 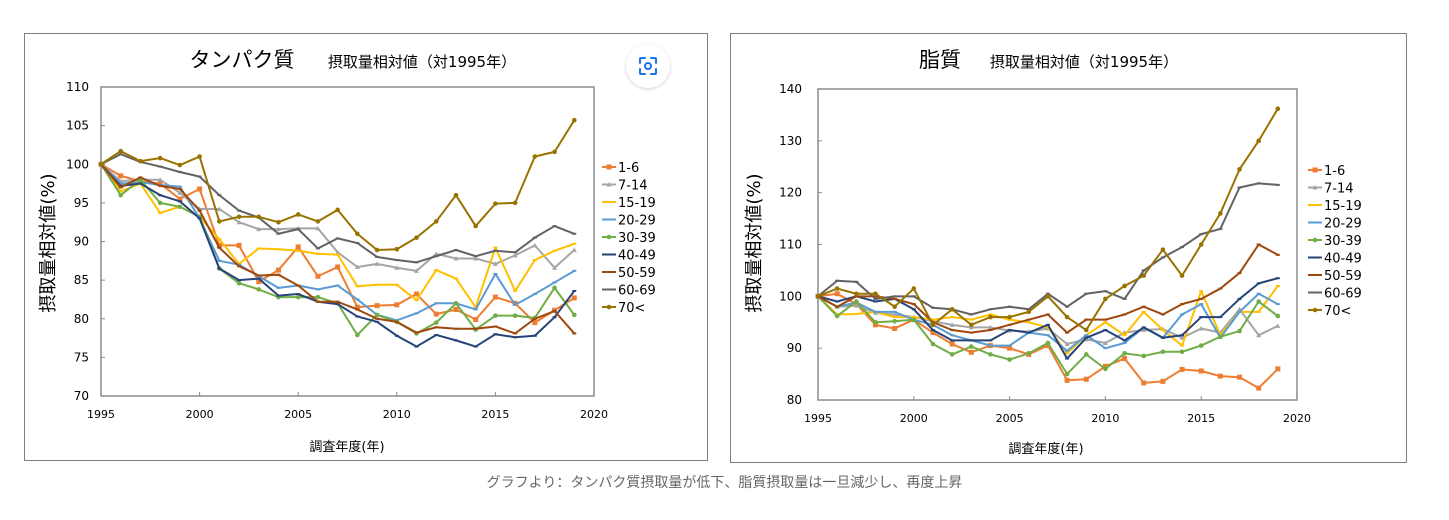 What do you see at coordinates (200, 414) in the screenshot?
I see `x-tick-label: 2000` at bounding box center [200, 414].